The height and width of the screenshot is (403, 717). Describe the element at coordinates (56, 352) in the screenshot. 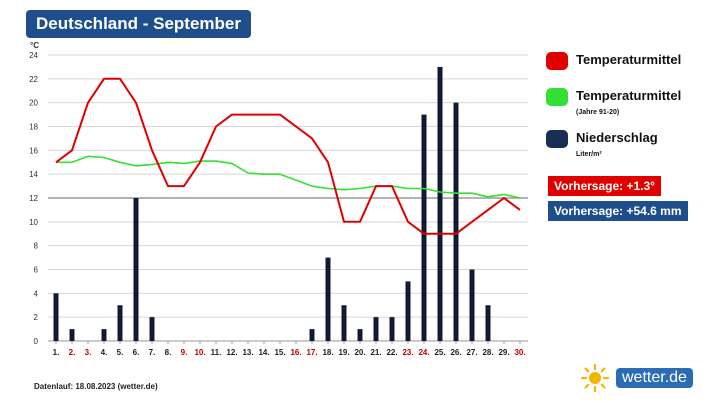

I see `x-tick-label: 1.` at that location.